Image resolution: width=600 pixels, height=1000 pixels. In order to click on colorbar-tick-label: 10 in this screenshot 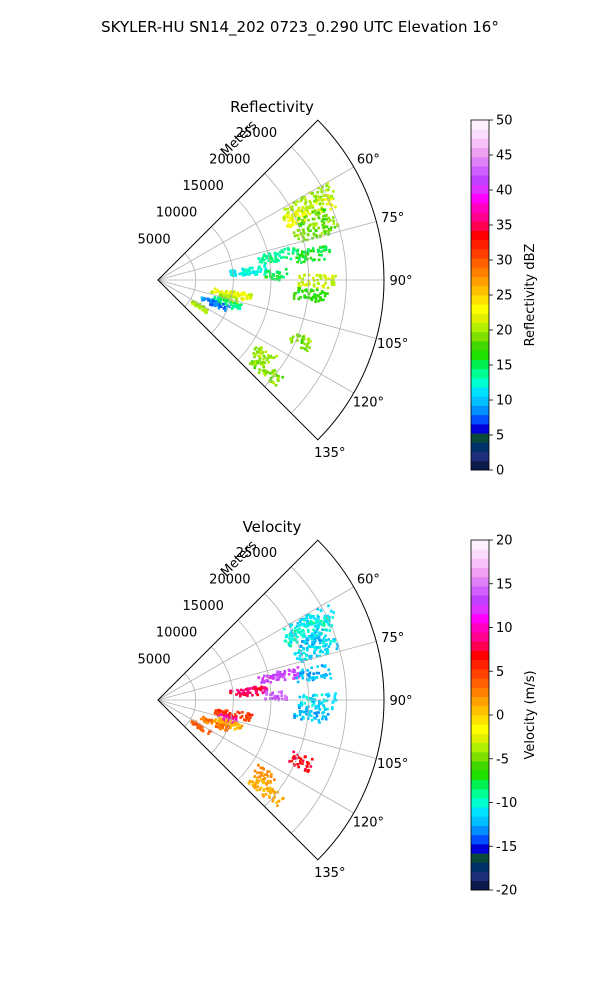, I will do `click(504, 401)`.